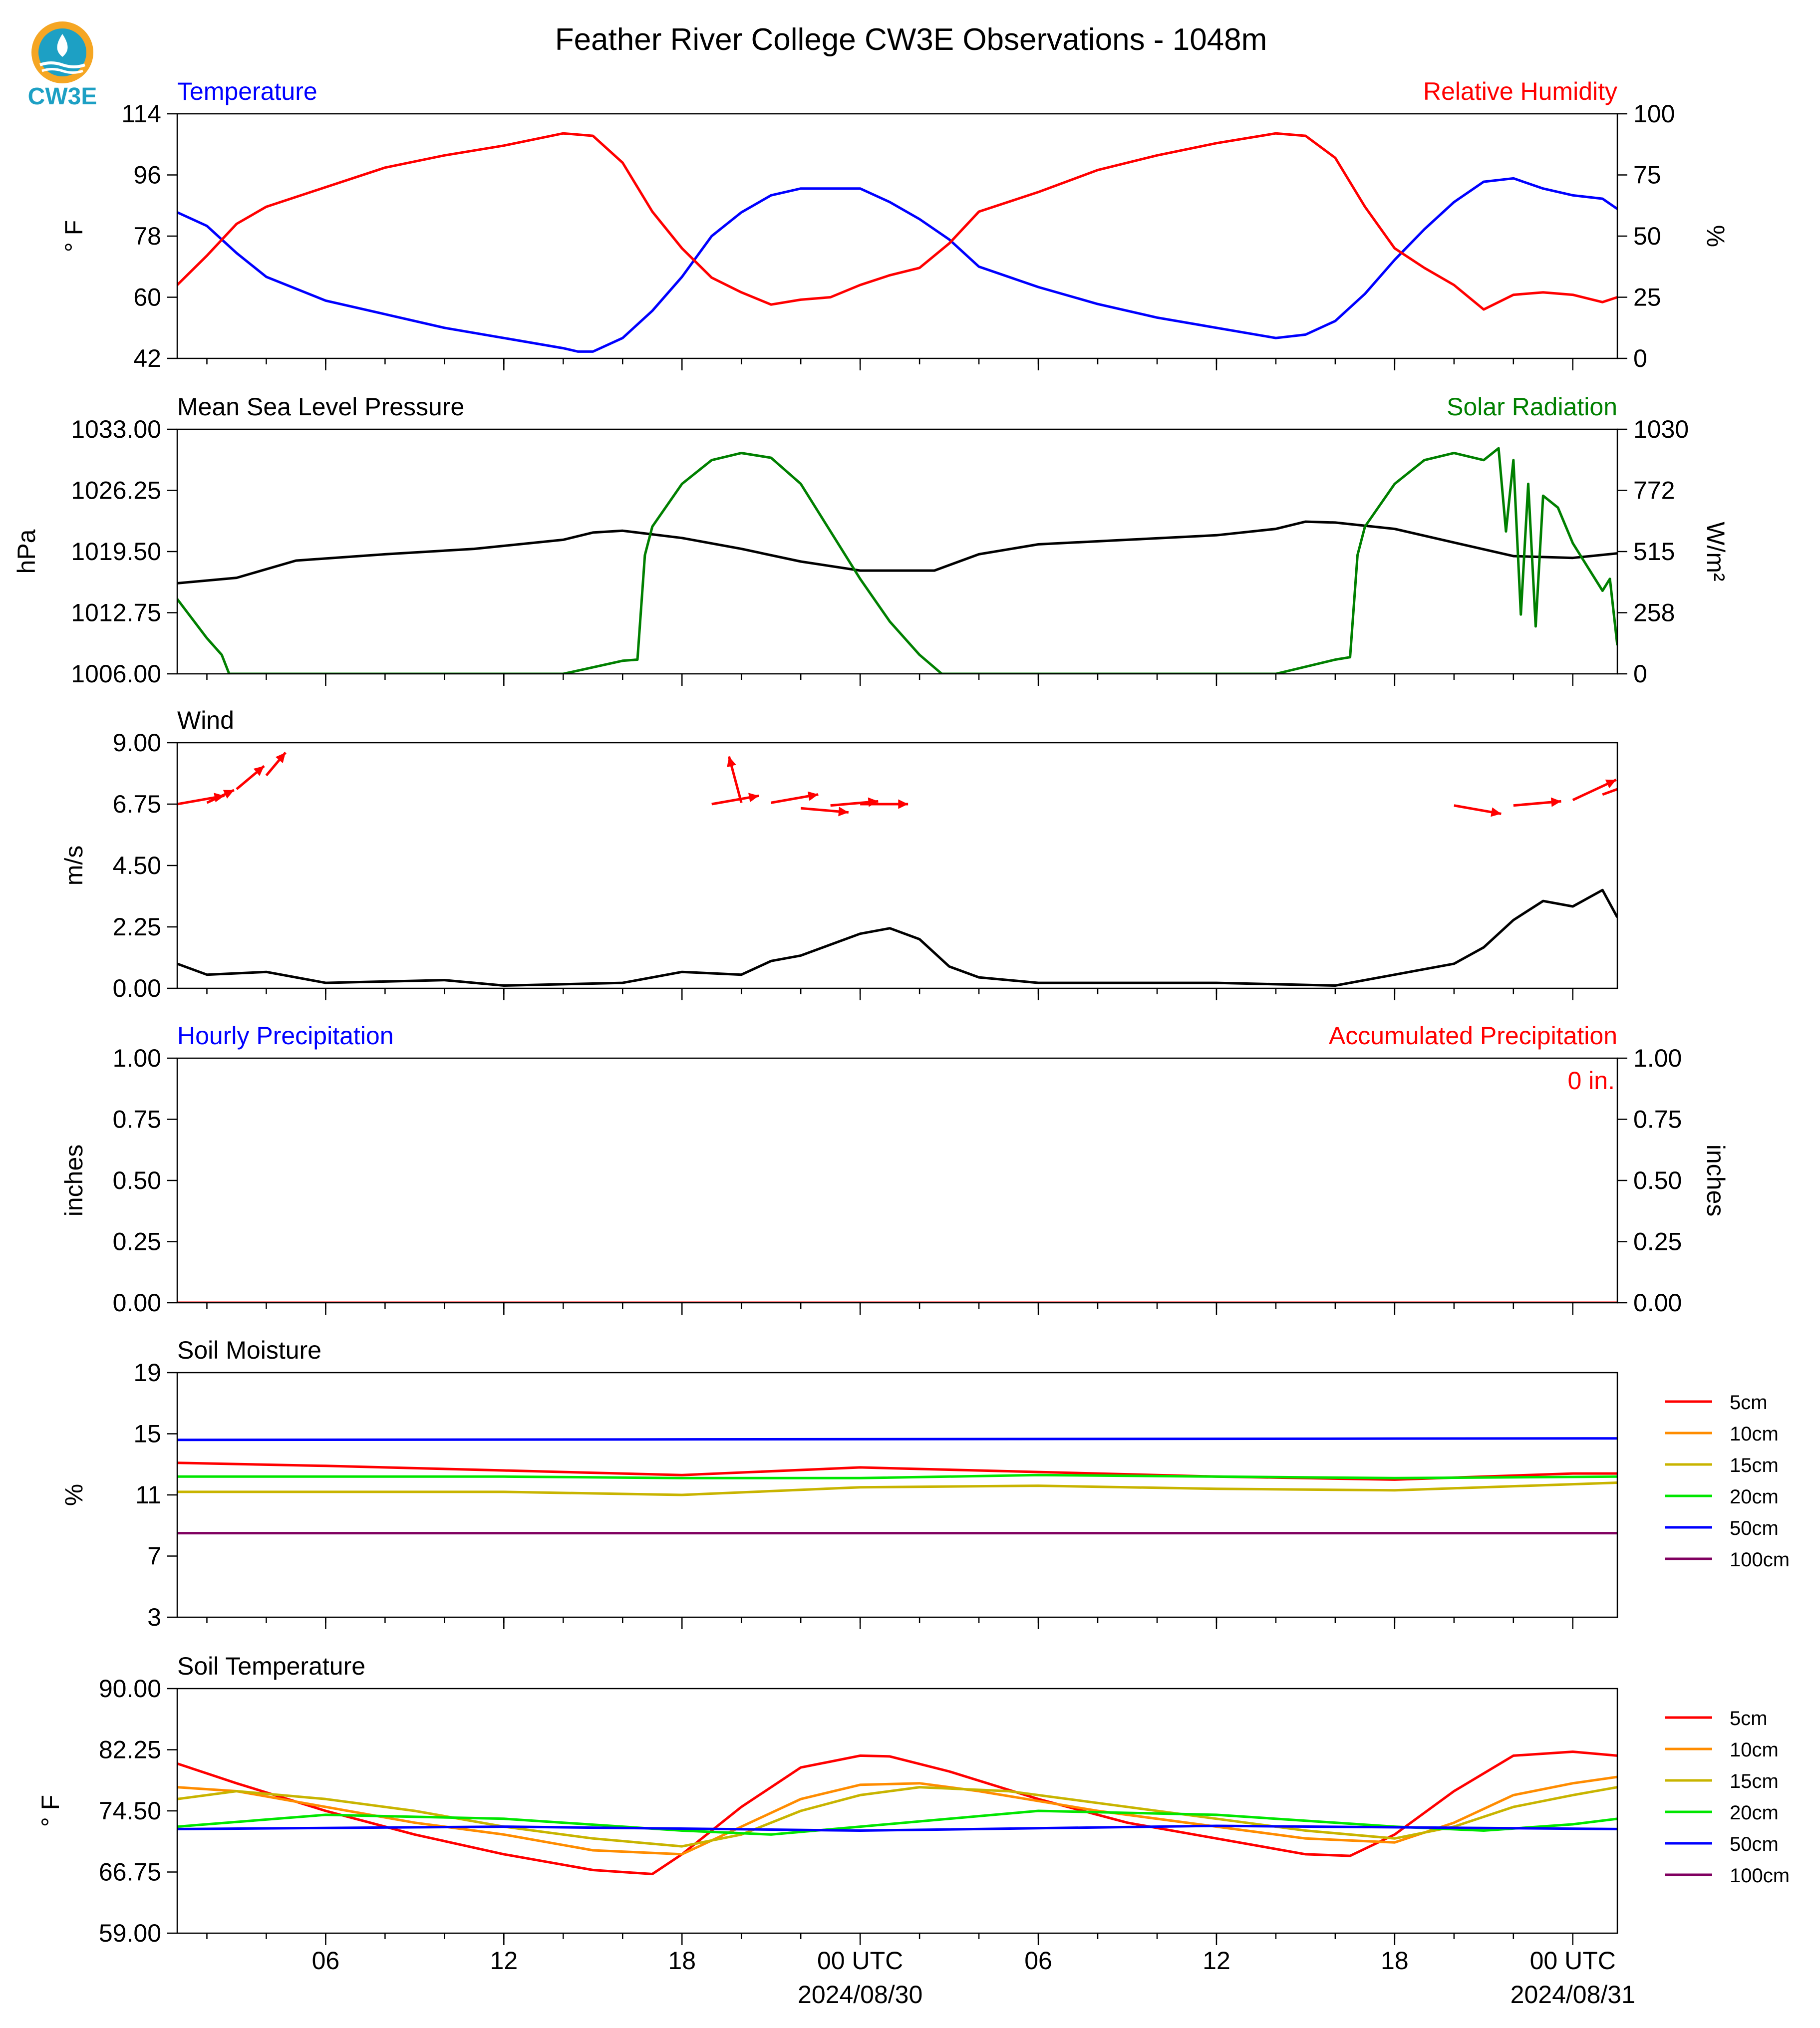 Image resolution: width=1820 pixels, height=2028 pixels. Describe the element at coordinates (247, 91) in the screenshot. I see `panel-title-left: Temperature` at that location.